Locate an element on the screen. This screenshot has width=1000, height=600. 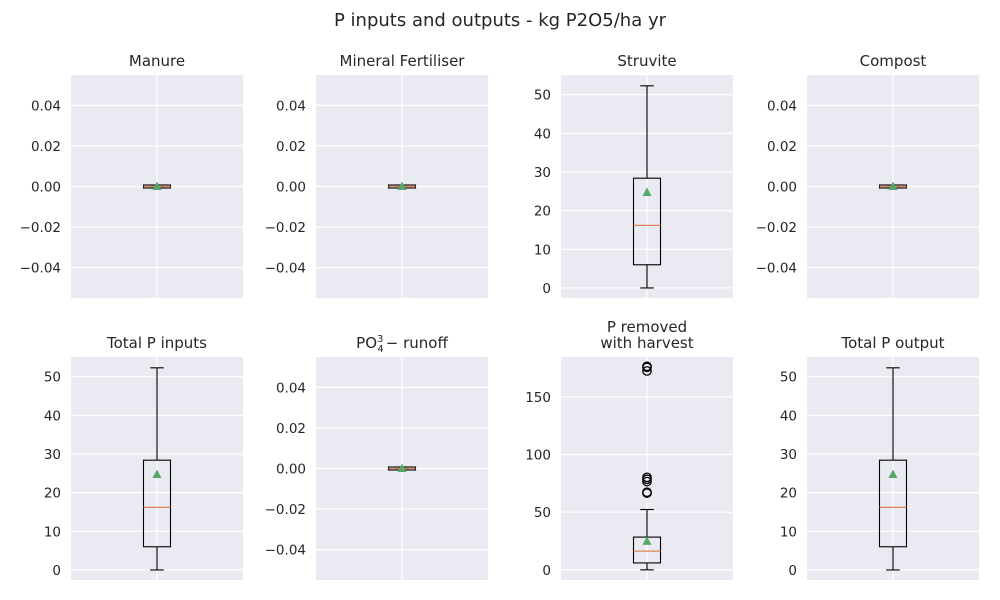
subplot-title: Total P output is located at coordinates (892, 343).